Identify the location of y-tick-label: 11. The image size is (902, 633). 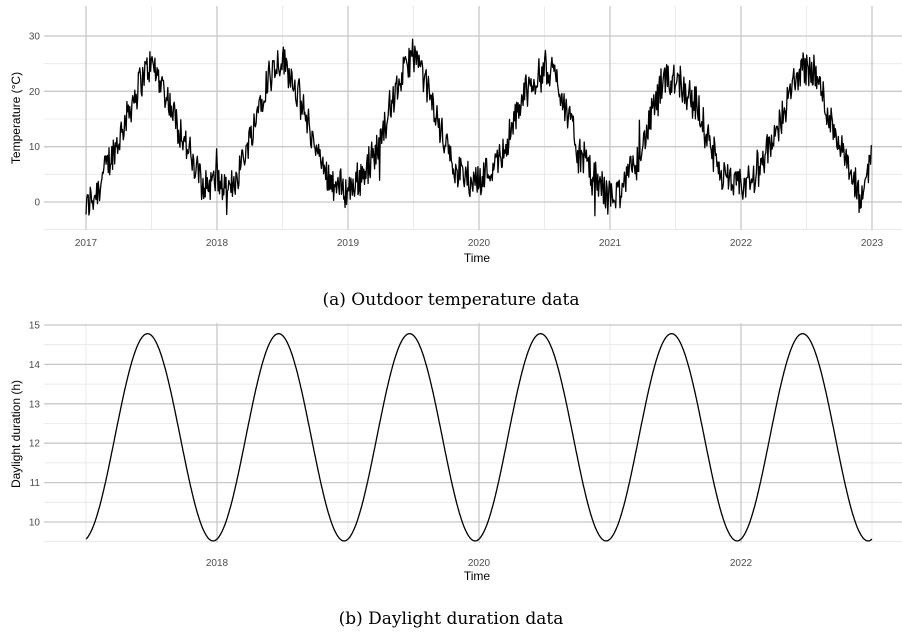
(35, 483).